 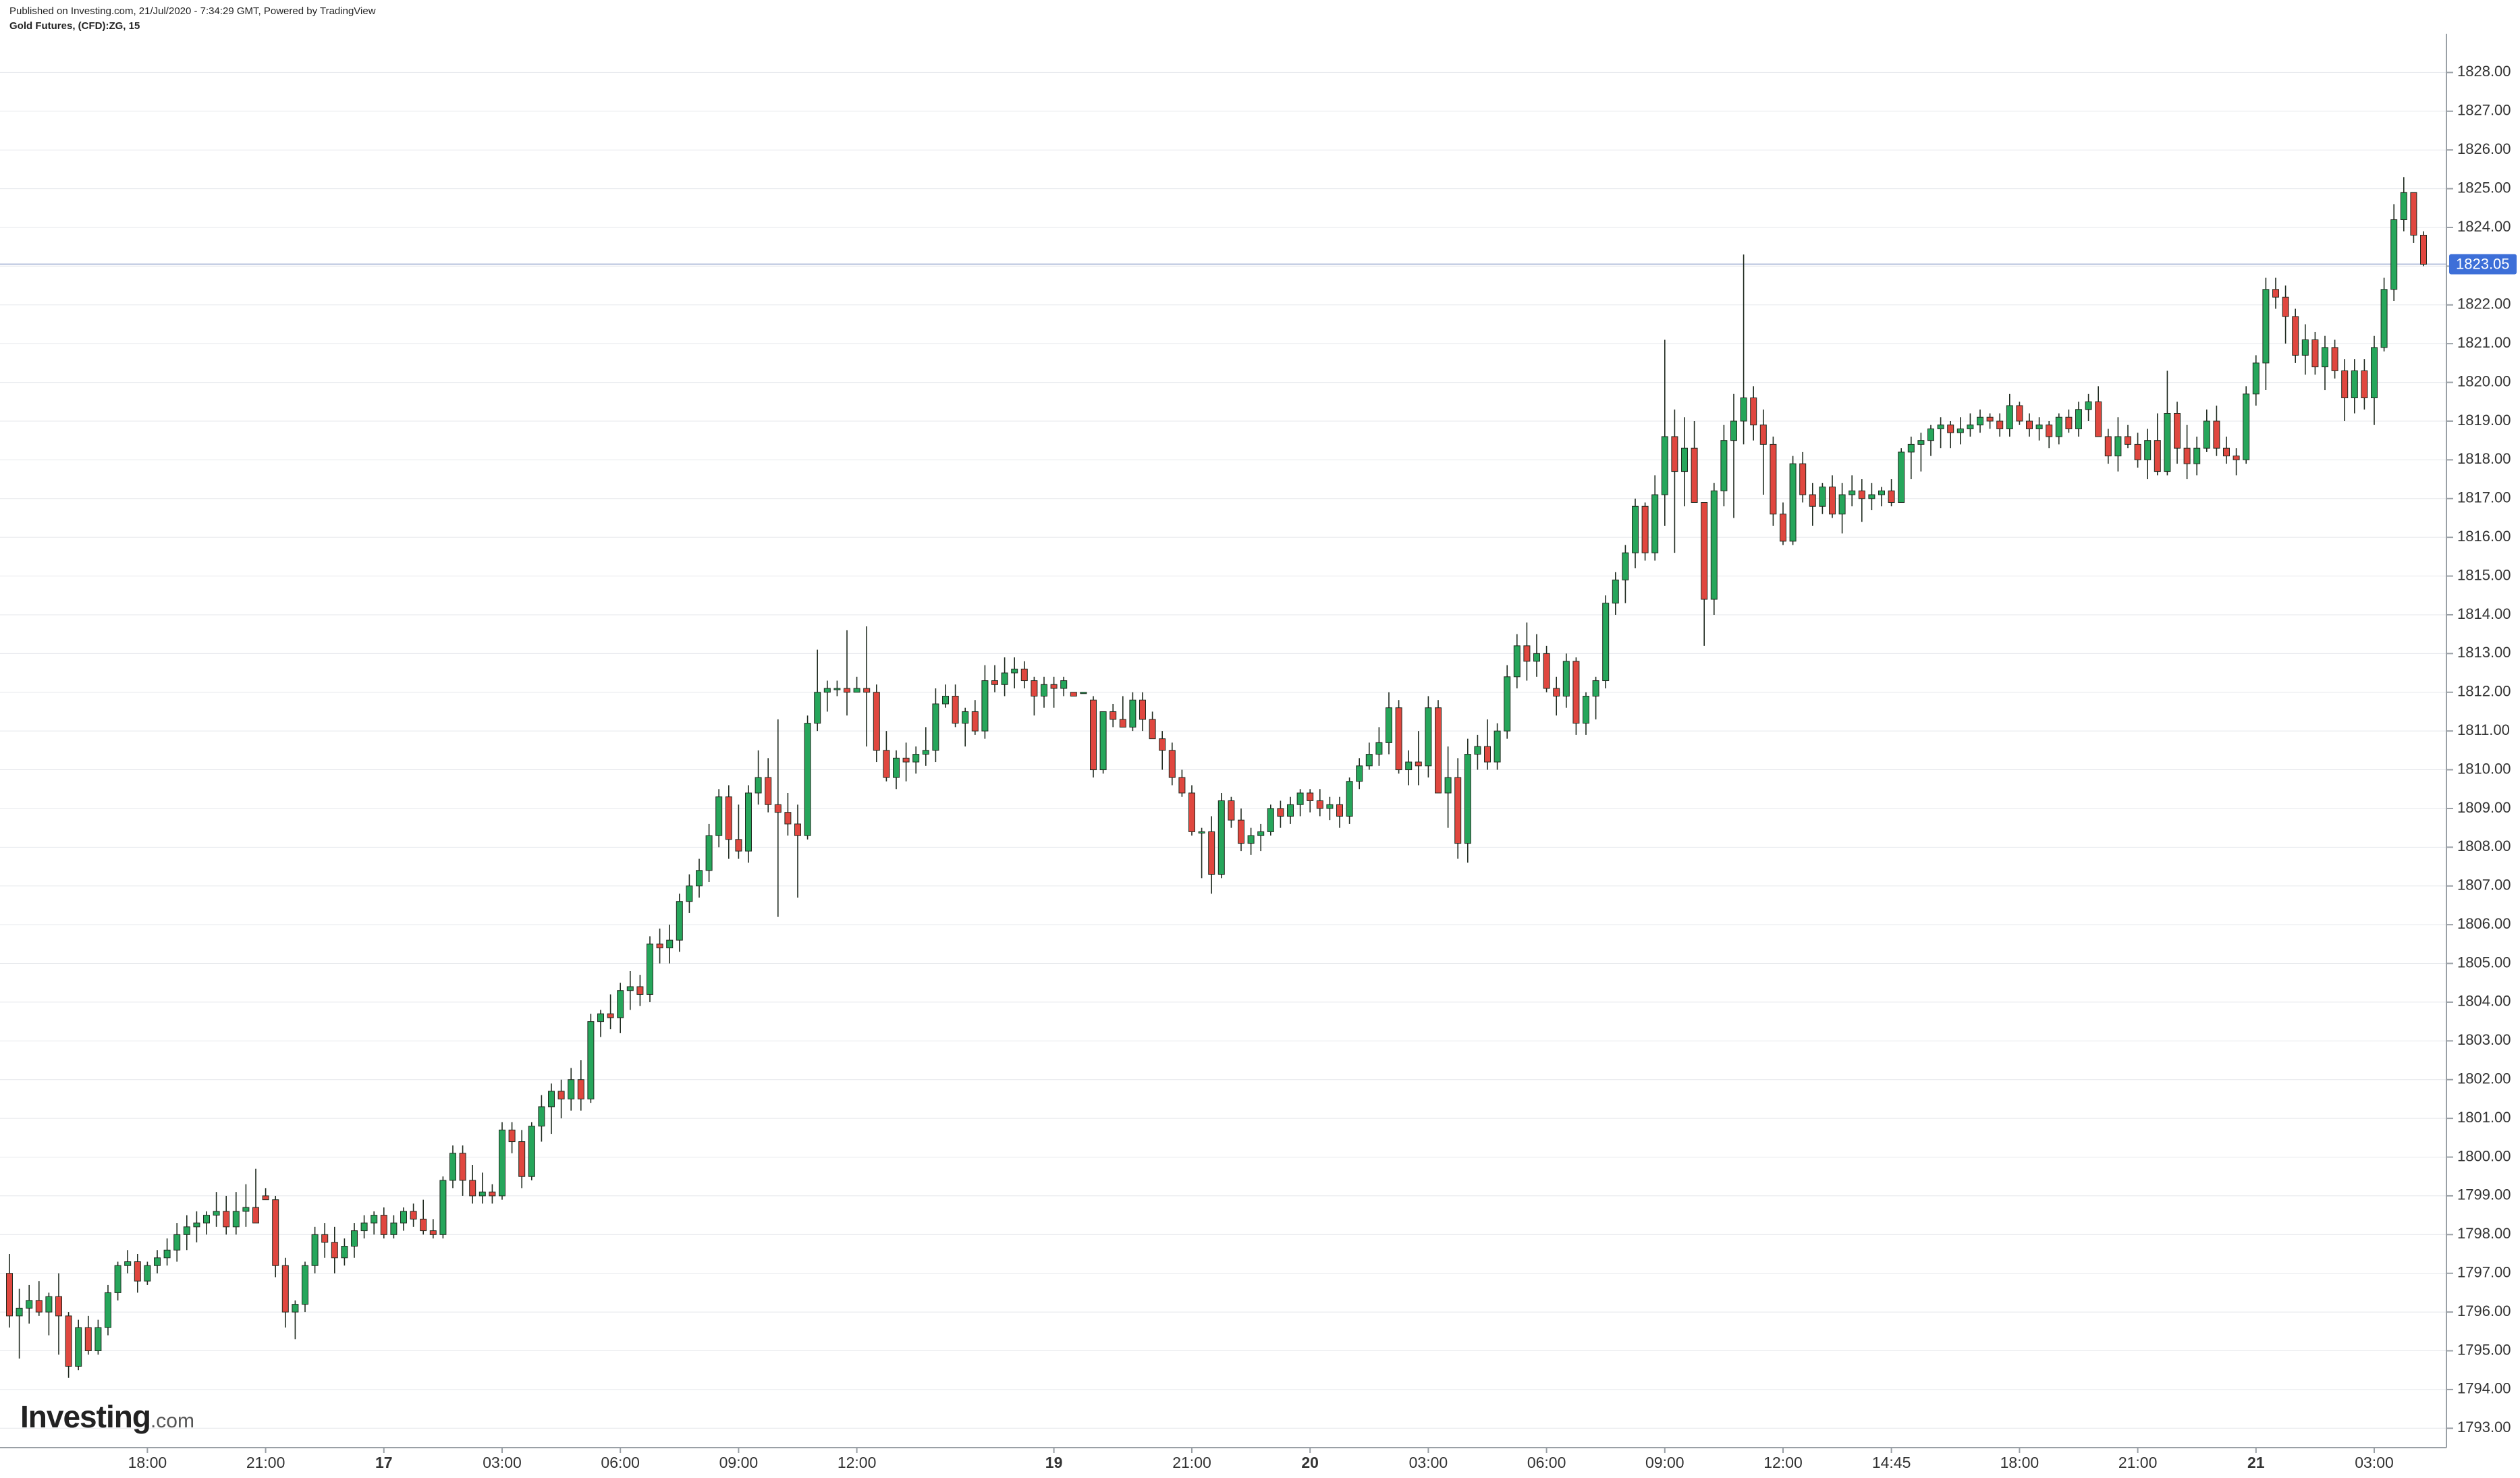 What do you see at coordinates (2484, 653) in the screenshot?
I see `price-tick-label: 1813.00` at bounding box center [2484, 653].